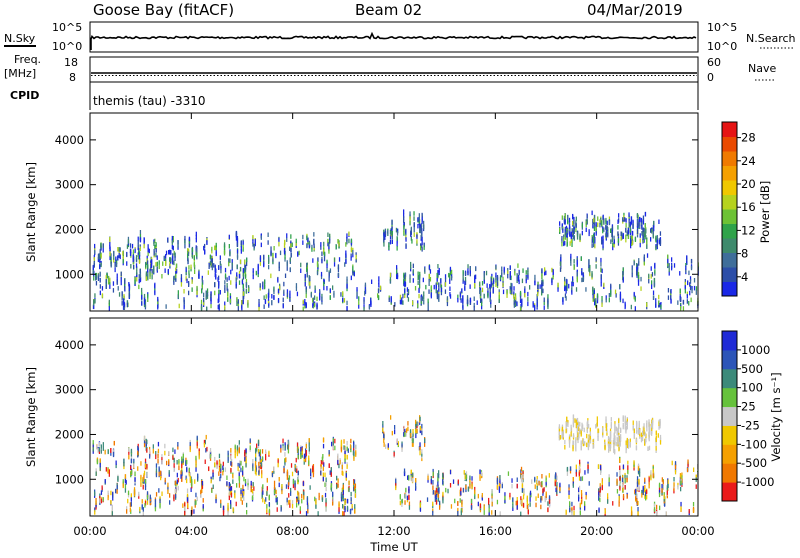  I want to click on power-colorbar-label: Power [dB], so click(765, 212).